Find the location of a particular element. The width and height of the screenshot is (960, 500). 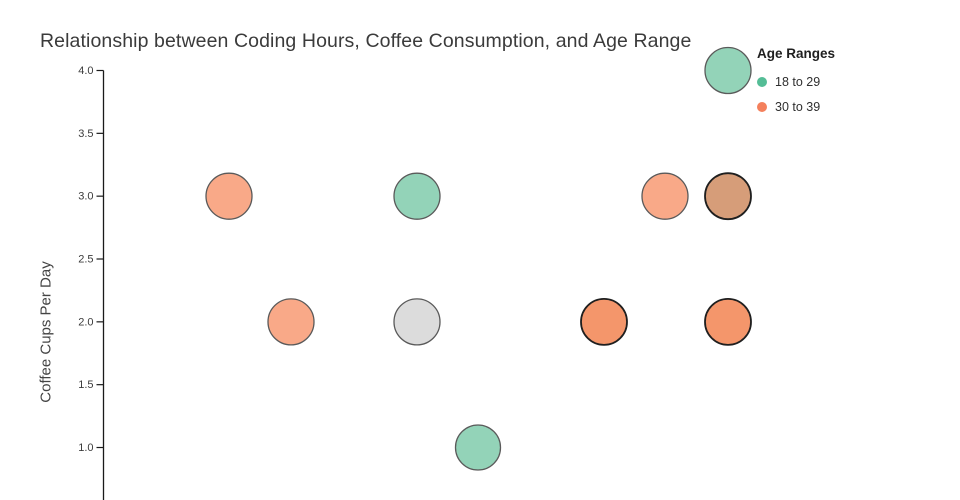

y-tick-label: 3.5 is located at coordinates (85, 134).